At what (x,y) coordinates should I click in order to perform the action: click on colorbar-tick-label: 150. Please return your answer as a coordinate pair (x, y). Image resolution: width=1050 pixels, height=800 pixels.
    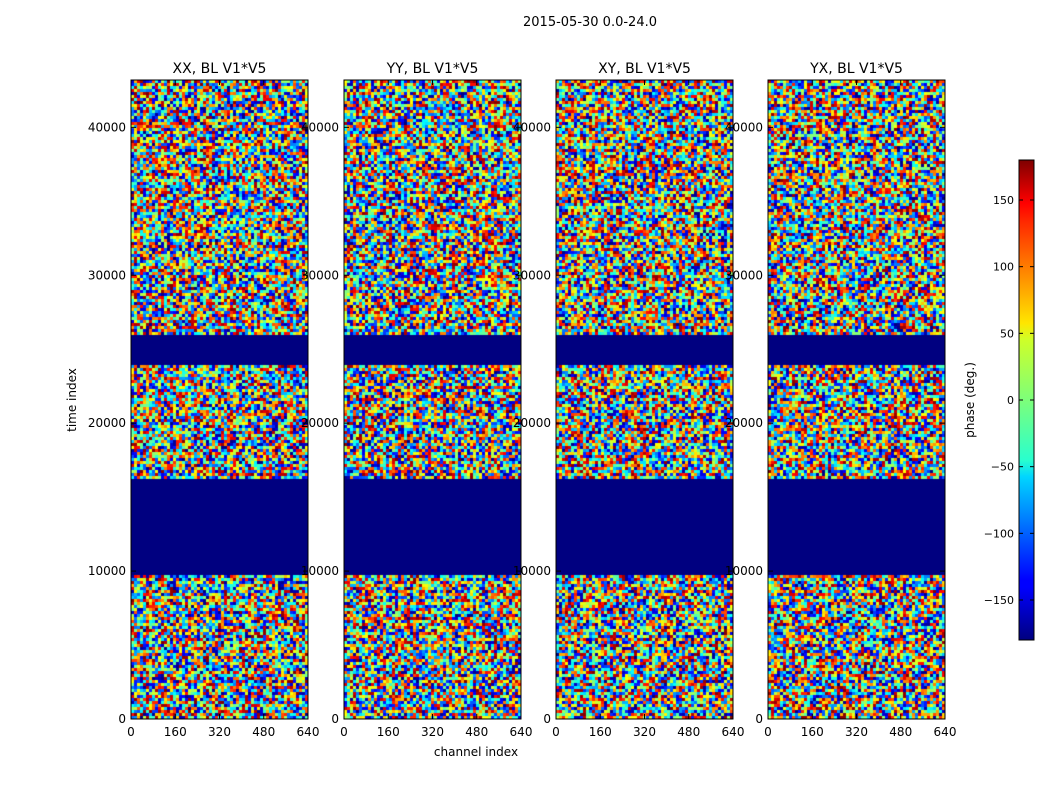
    Looking at the image, I should click on (1003, 200).